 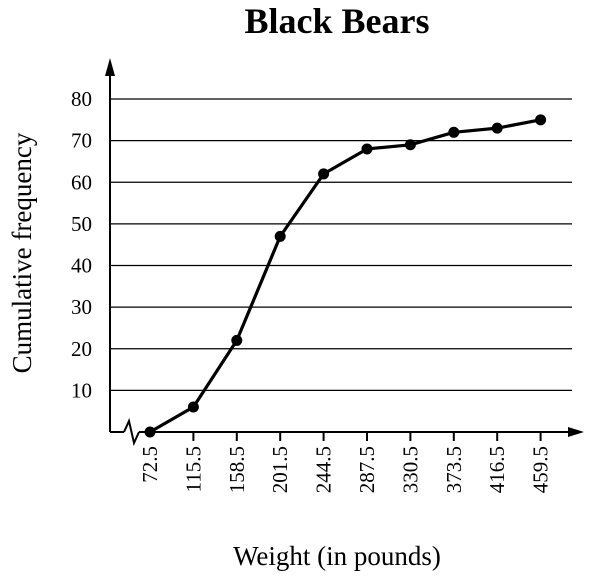 What do you see at coordinates (237, 469) in the screenshot?
I see `x-tick-label: 158.5` at bounding box center [237, 469].